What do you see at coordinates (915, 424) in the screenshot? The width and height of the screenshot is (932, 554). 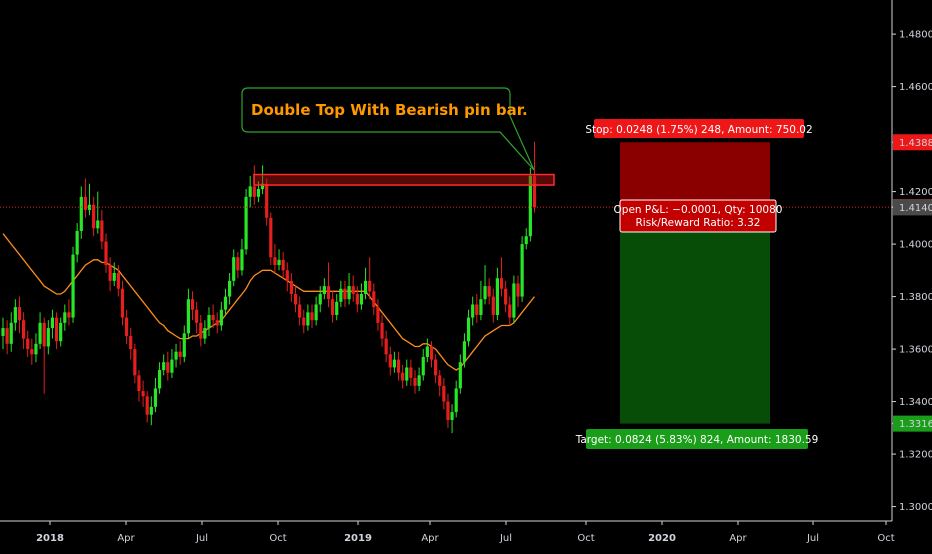 I see `price-tick-label: 1.3316` at bounding box center [915, 424].